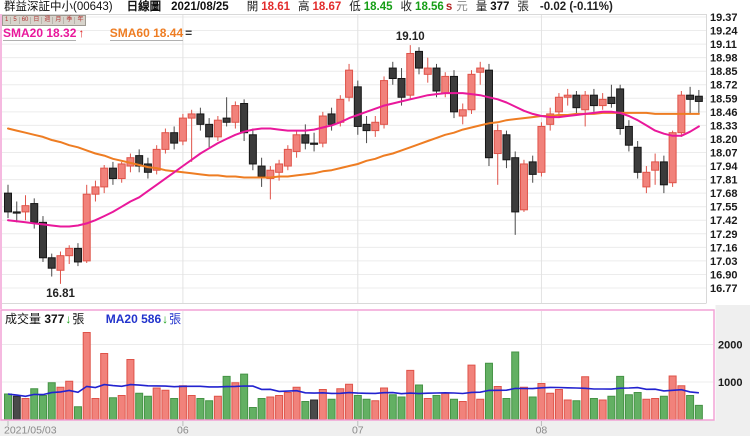 This screenshot has width=750, height=436. I want to click on price-axis-tick: 18.72, so click(724, 86).